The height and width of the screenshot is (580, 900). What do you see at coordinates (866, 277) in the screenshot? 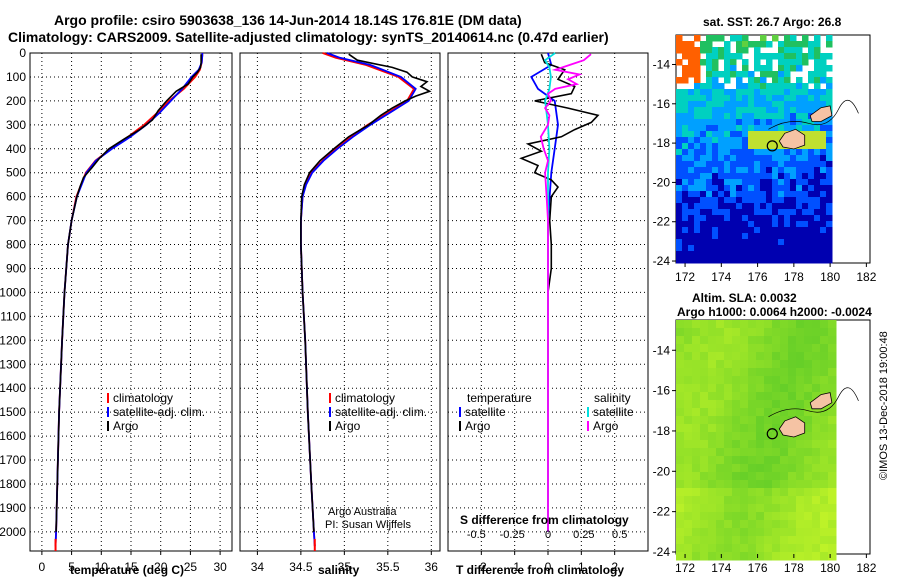
I see `sst-lon-label: 182` at bounding box center [866, 277].